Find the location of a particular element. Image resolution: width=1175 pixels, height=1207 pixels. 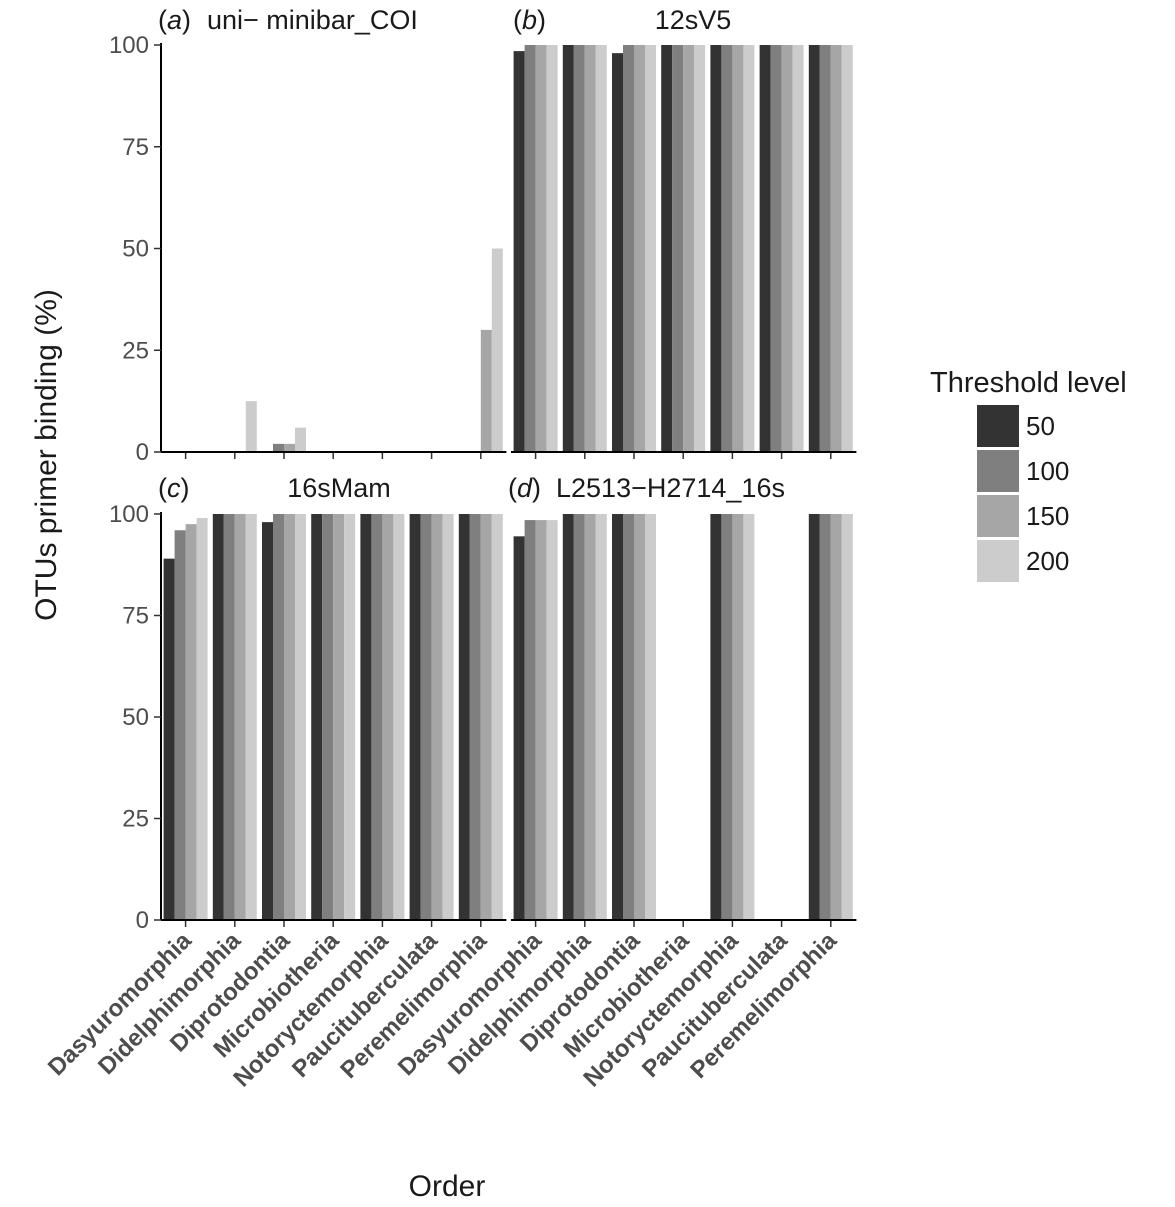

panel-tag-letter: c is located at coordinates (174, 488).